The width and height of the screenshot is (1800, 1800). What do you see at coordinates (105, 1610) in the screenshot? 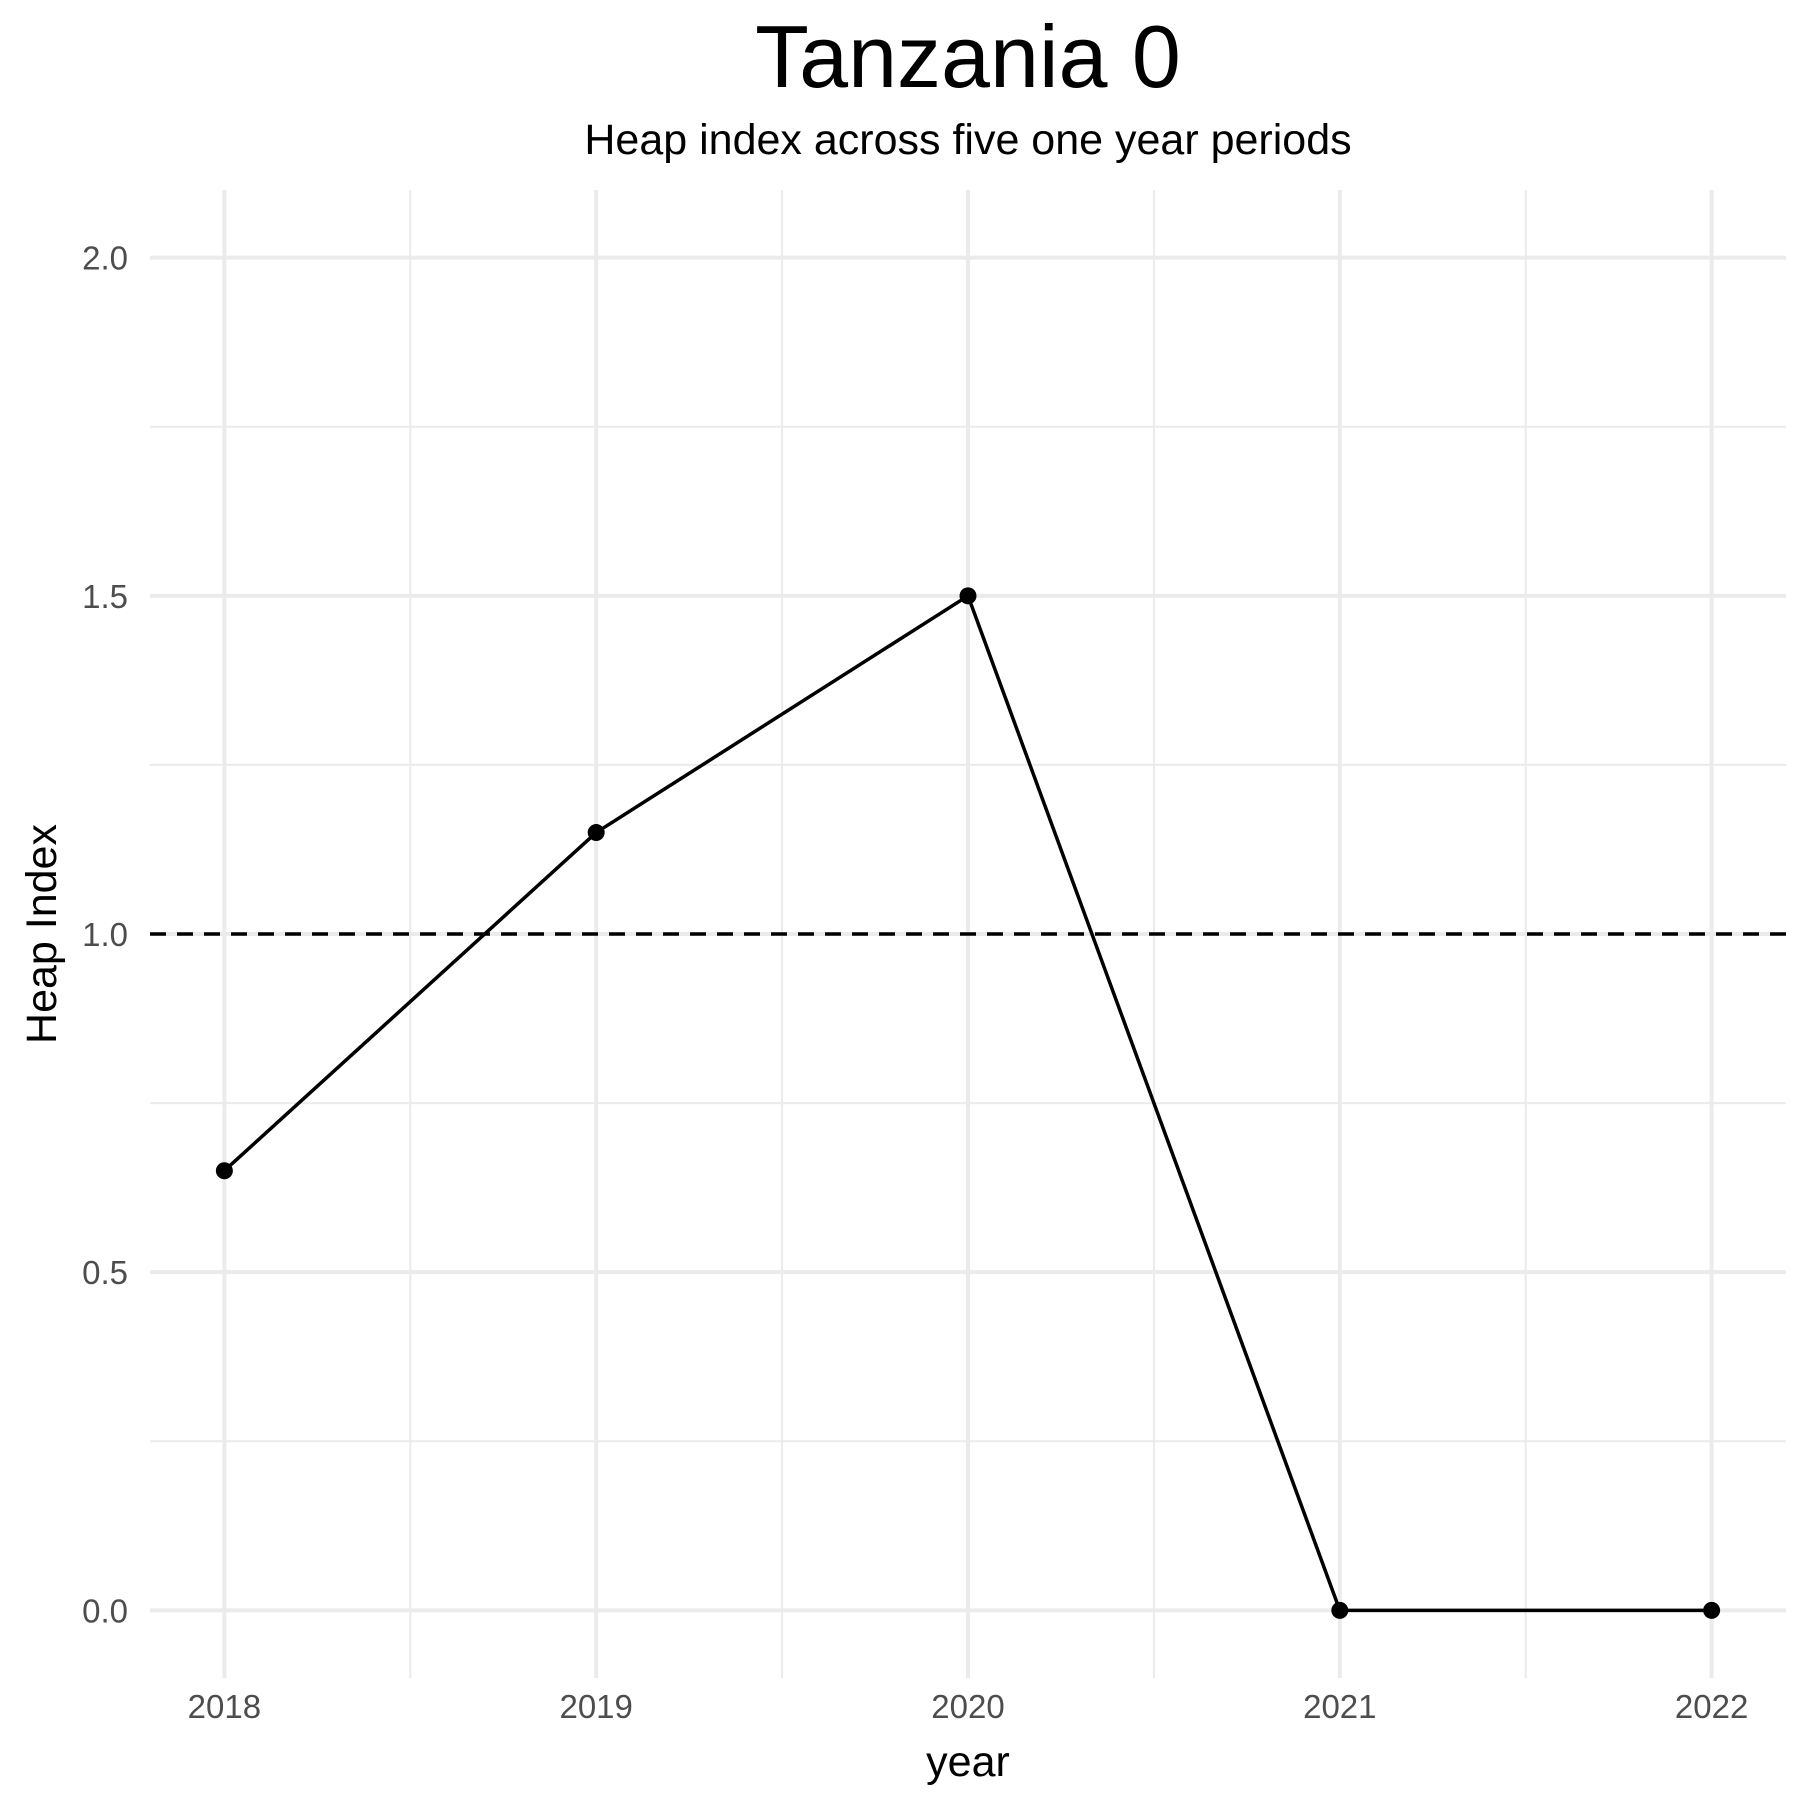
I see `y-tick-label: 0.0` at bounding box center [105, 1610].